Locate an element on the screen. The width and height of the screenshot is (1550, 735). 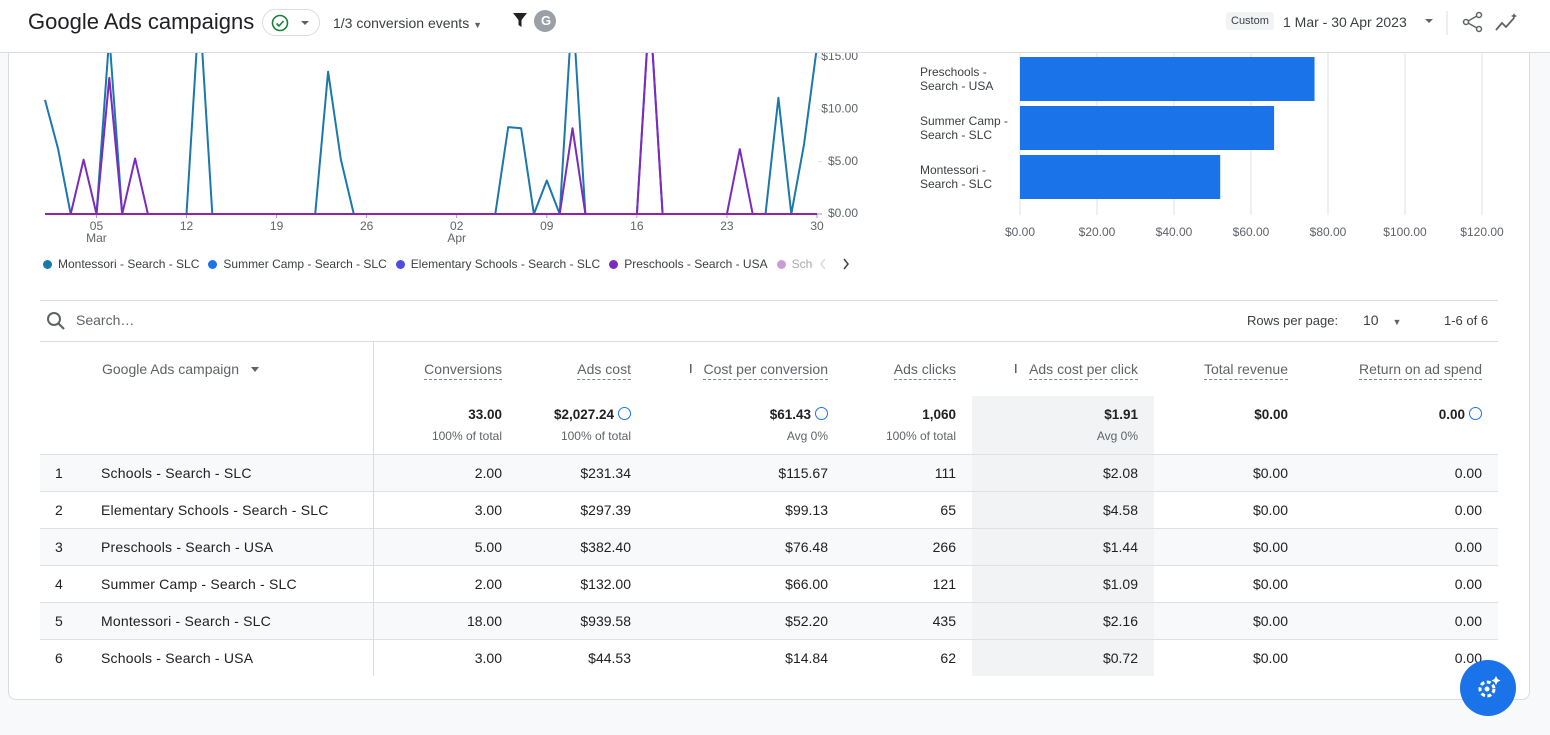
legend-item: Montessori - Search - SLC is located at coordinates (121, 264).